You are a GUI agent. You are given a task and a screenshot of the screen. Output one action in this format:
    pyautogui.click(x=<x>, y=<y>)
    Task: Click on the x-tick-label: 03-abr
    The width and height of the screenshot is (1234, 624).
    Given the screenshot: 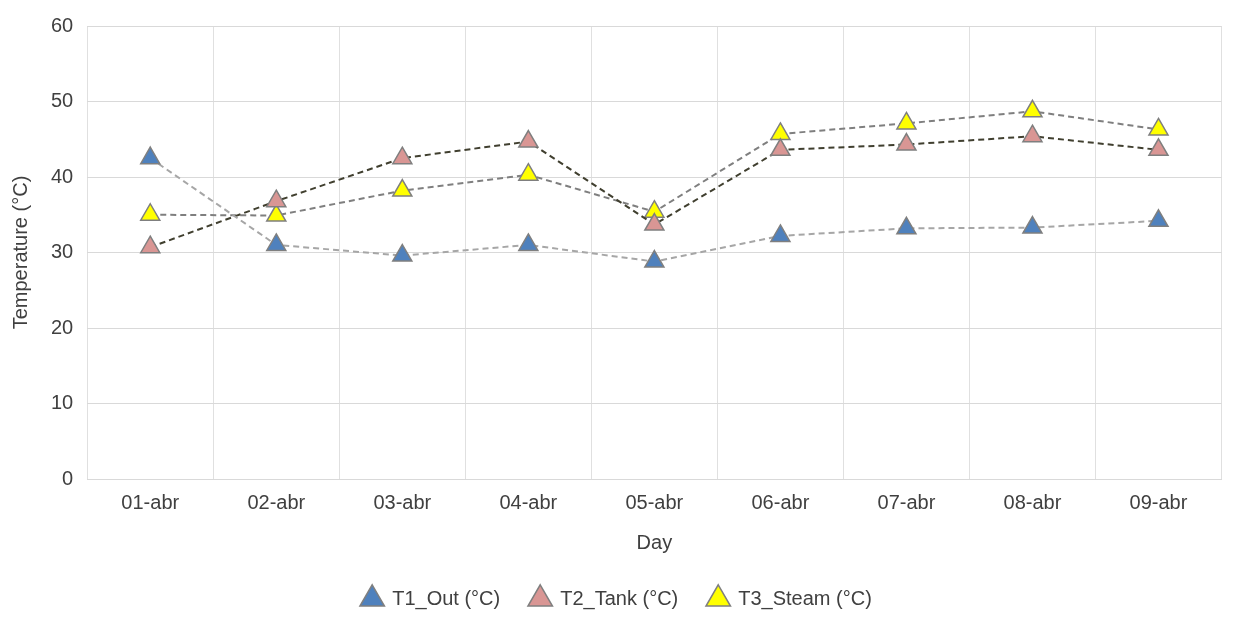 What is the action you would take?
    pyautogui.click(x=402, y=501)
    